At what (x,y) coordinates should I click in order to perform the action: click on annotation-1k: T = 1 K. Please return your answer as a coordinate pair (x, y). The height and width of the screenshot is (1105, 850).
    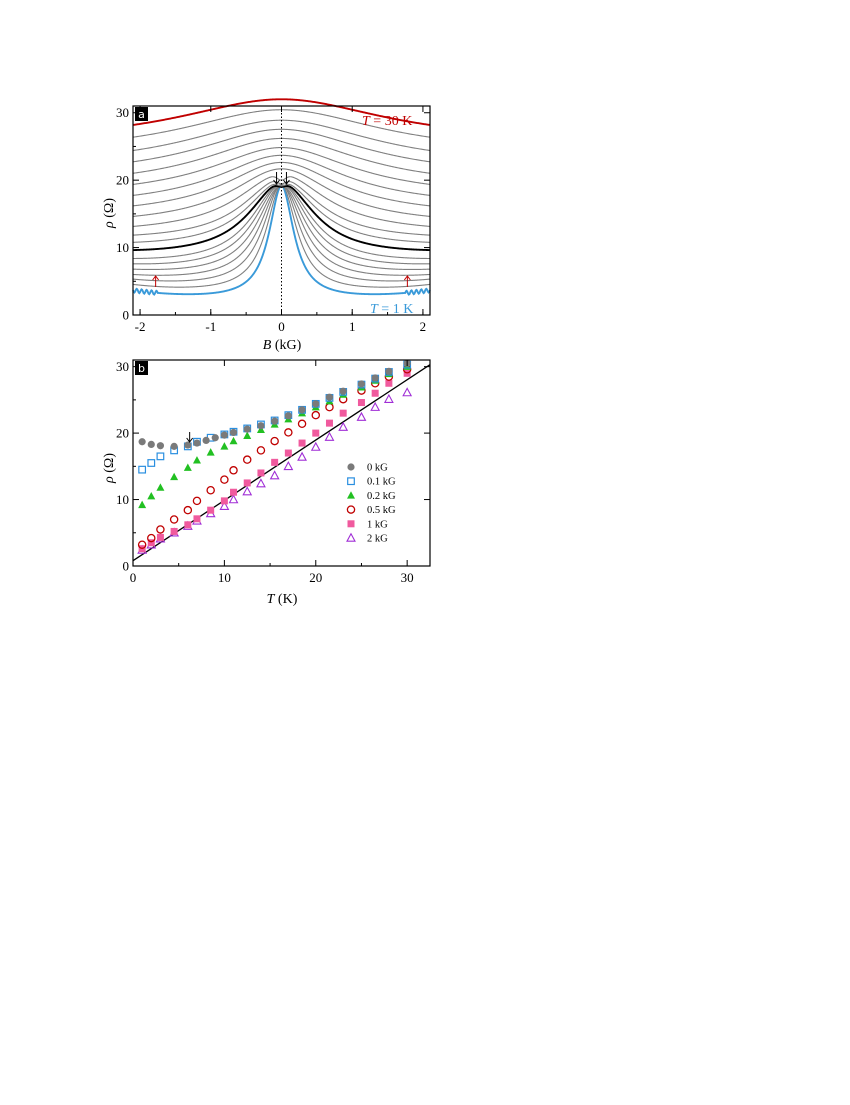
    Looking at the image, I should click on (391, 309).